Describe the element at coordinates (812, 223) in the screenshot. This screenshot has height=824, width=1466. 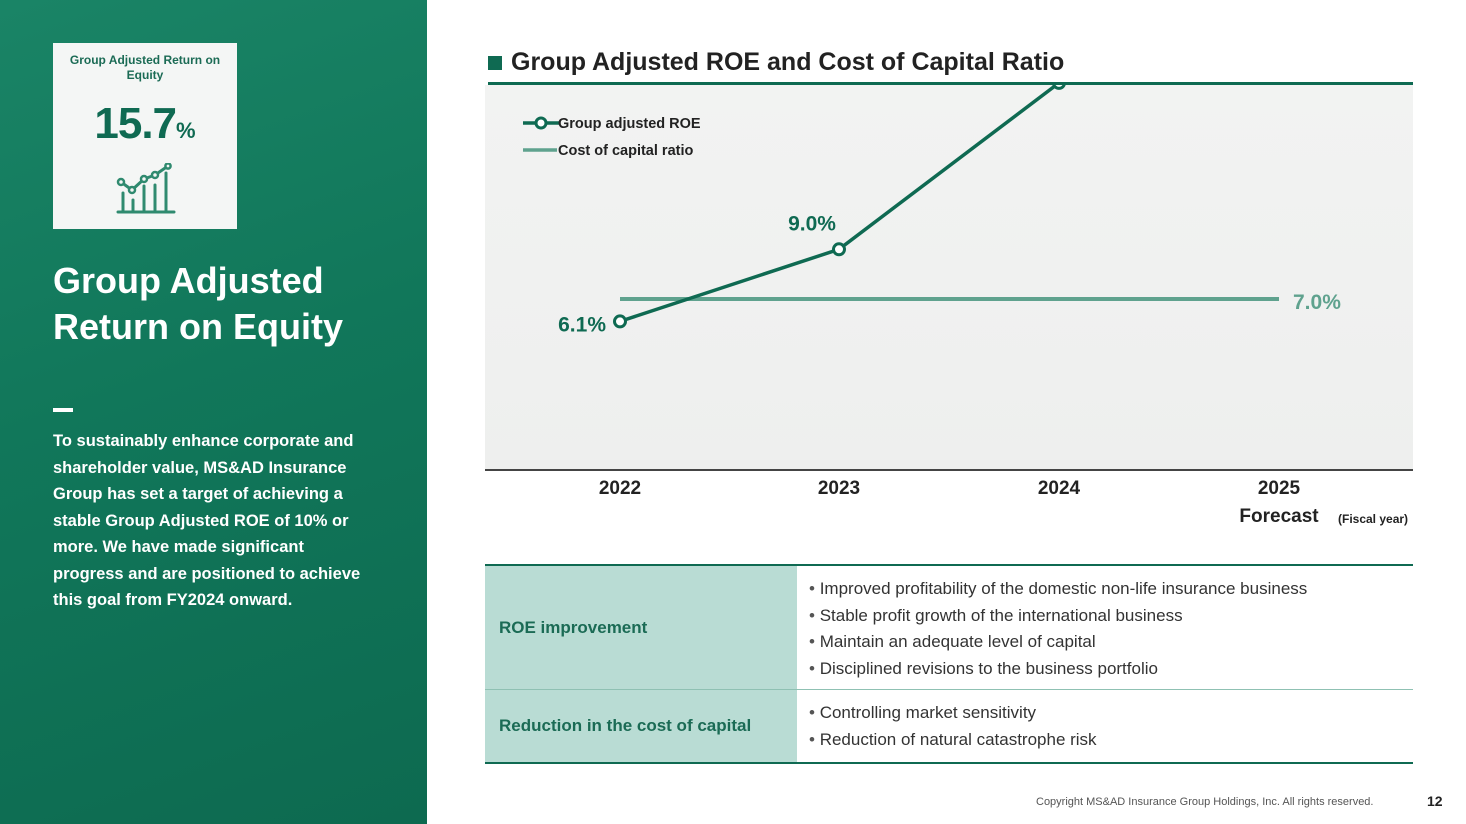
I see `roe-data-label: 9.0%` at that location.